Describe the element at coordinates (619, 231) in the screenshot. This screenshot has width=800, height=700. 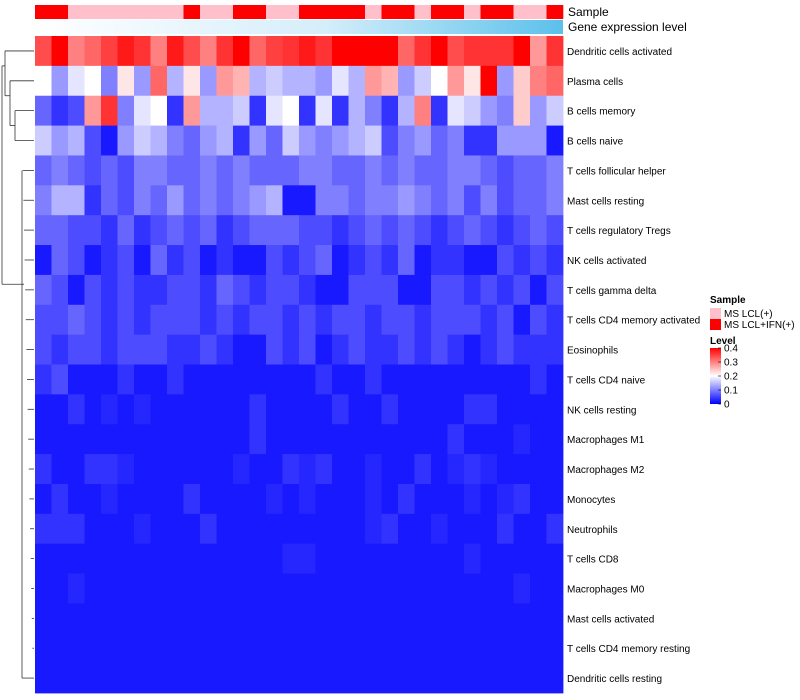
I see `row-label: T cells regulatory Tregs` at that location.